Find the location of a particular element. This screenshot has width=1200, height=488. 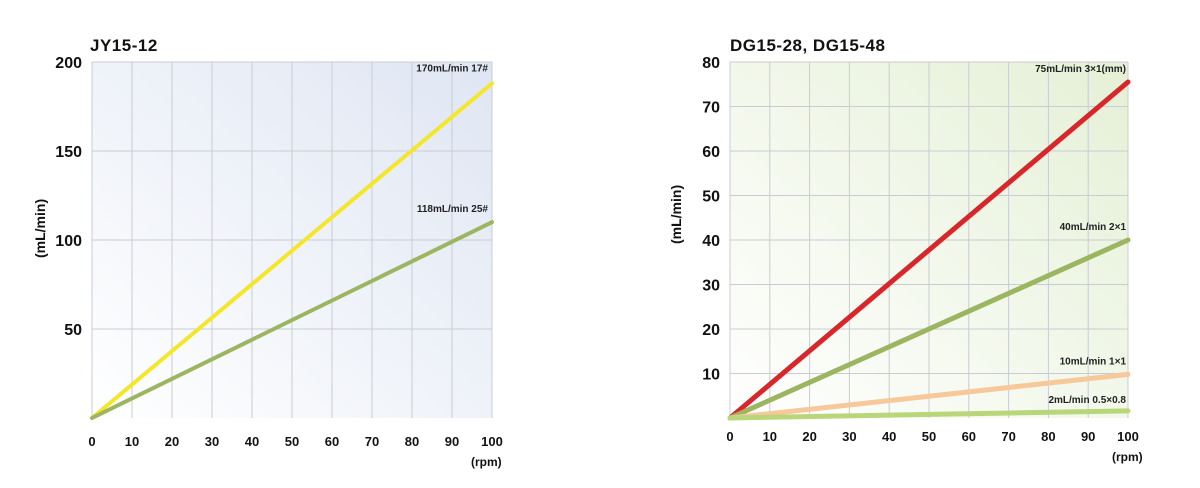

chart-title: JY15-12 is located at coordinates (124, 45).